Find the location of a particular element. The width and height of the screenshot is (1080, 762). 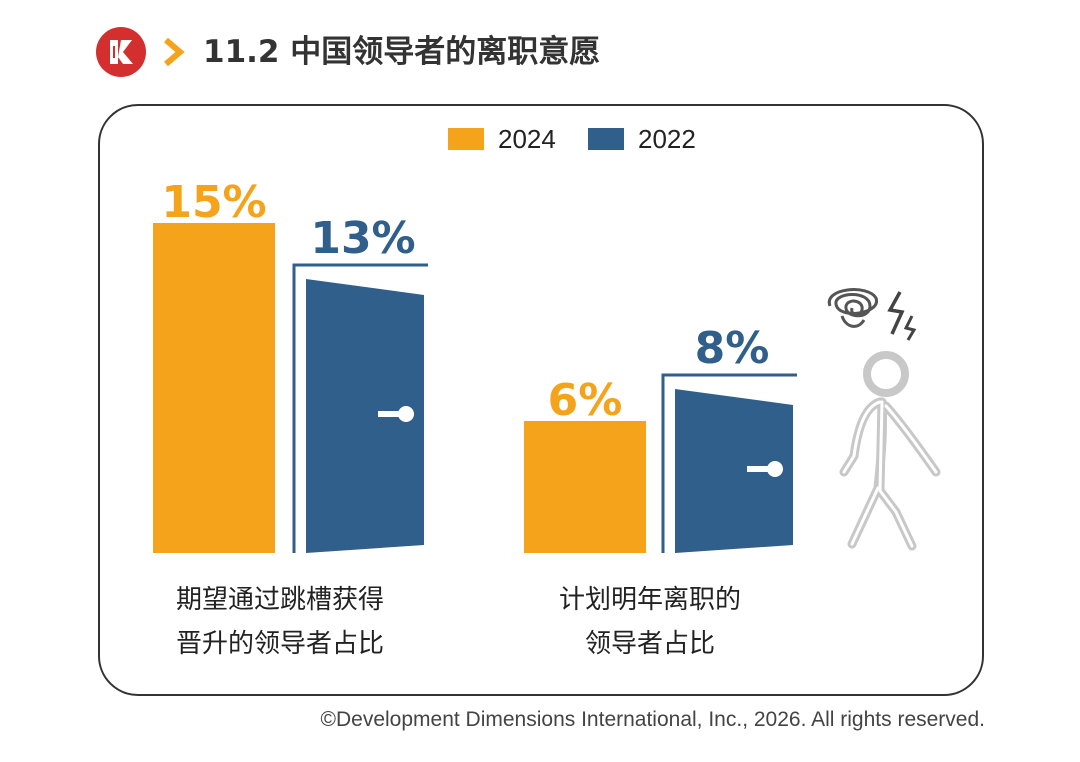

legend-swatch-2022 is located at coordinates (606, 139).